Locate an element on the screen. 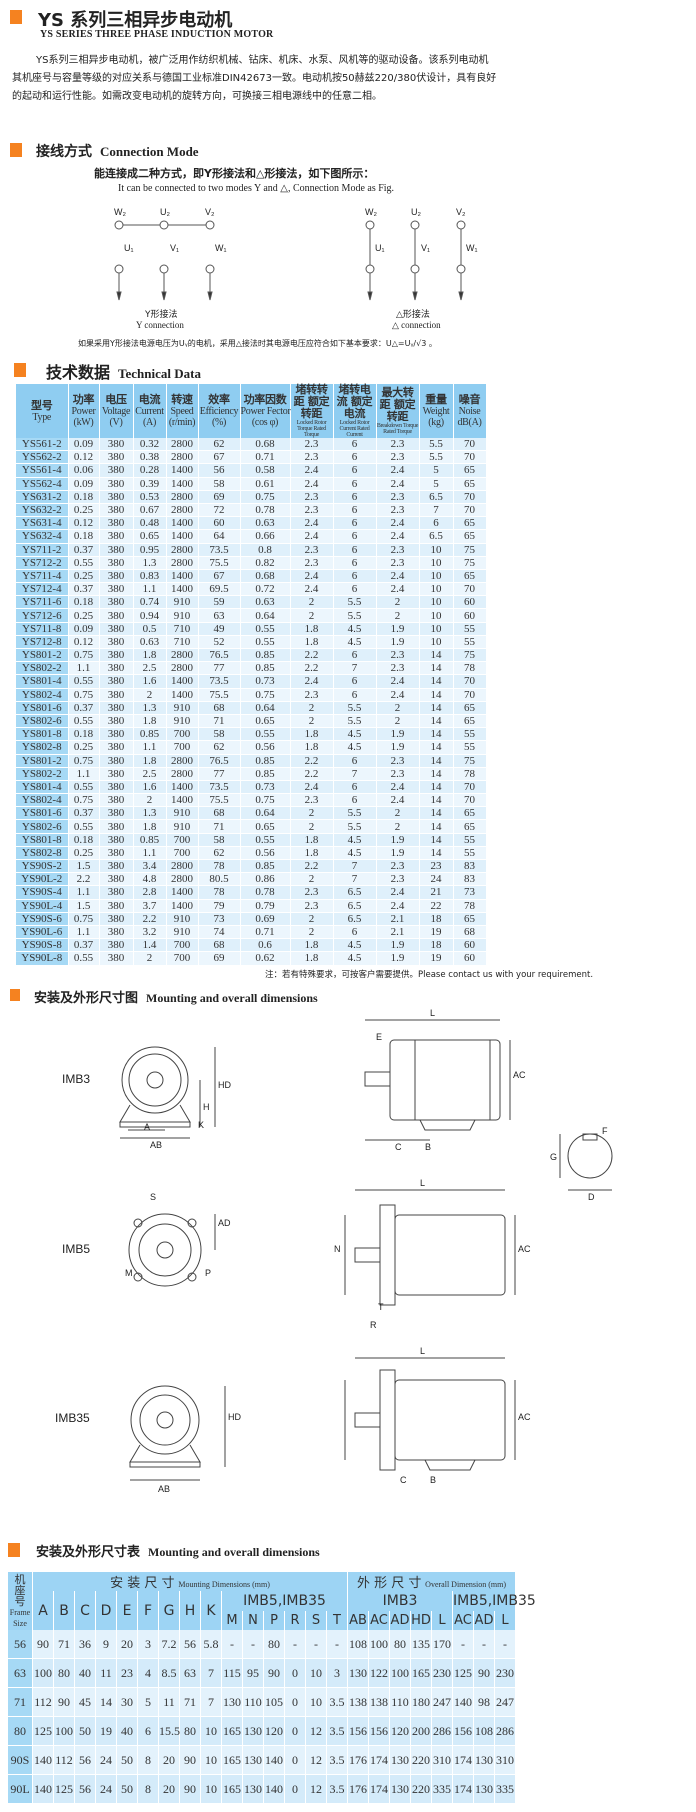 Image resolution: width=696 pixels, height=1812 pixels. table-row: YS90S-8 0.37 380 1.4 700 68 0.6 1.8 4.5 1.9 18 60 is located at coordinates (251, 945).